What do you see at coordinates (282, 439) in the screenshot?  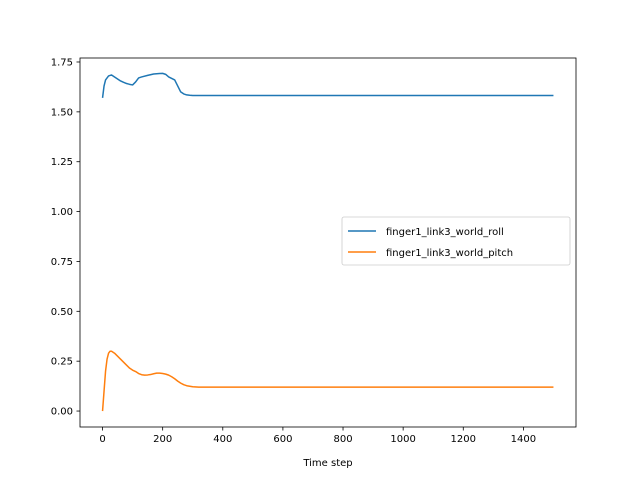 I see `x-tick-label: 600` at bounding box center [282, 439].